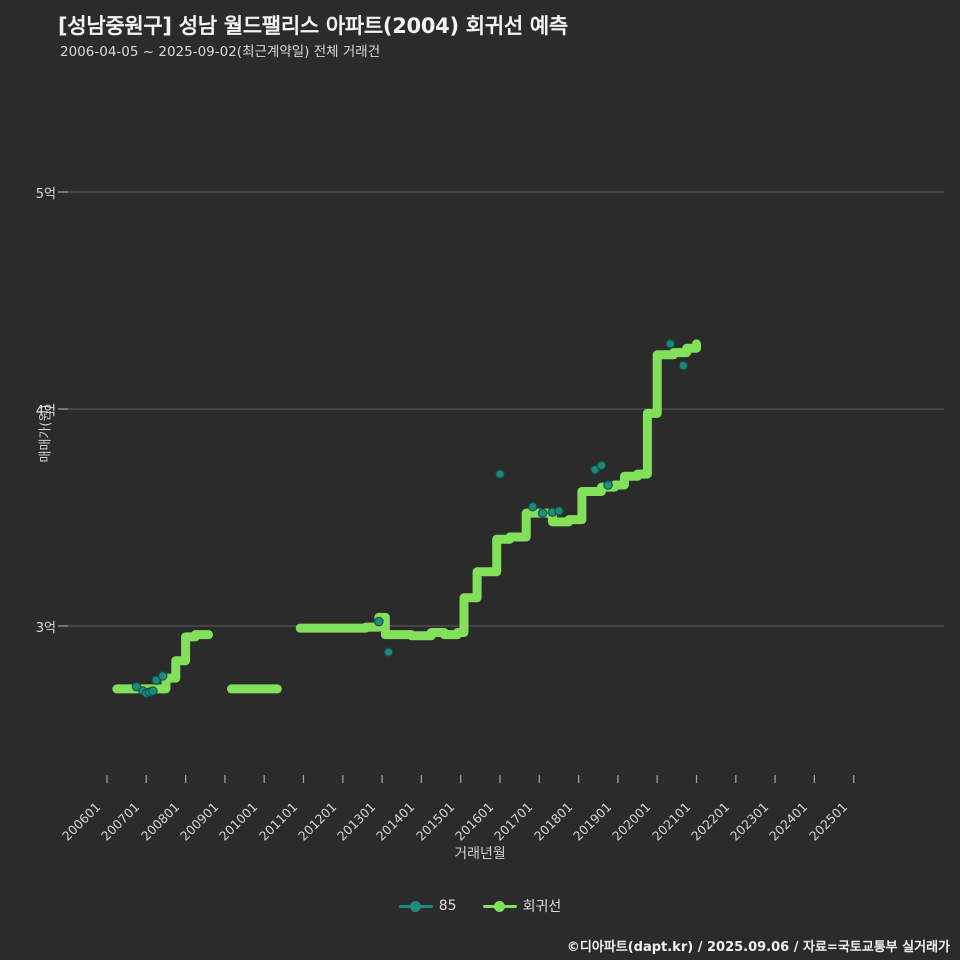  Describe the element at coordinates (45, 628) in the screenshot. I see `y-tick-label: 3억` at that location.